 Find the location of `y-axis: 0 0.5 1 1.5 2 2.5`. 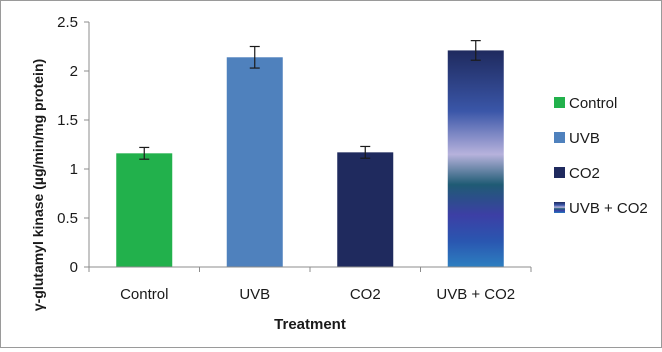

y-axis: 0 0.5 1 1.5 2 2.5 is located at coordinates (73, 145).